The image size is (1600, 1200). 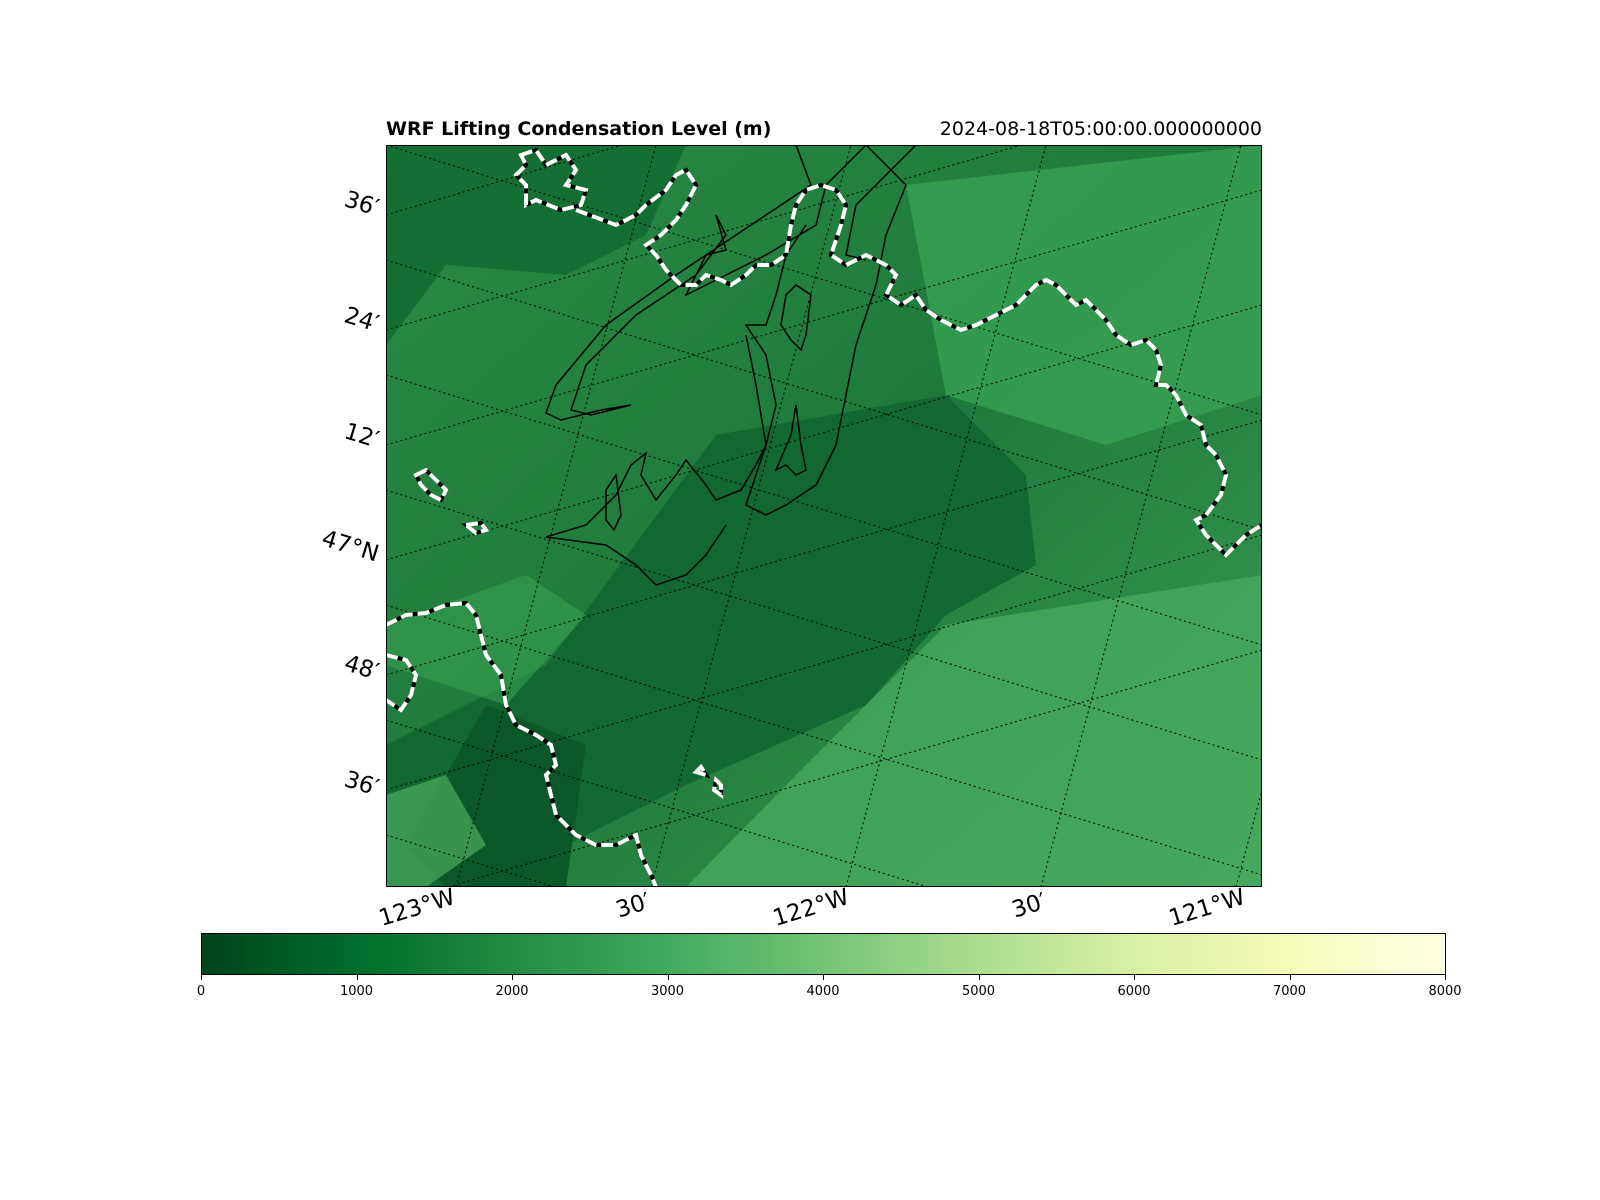 What do you see at coordinates (1207, 908) in the screenshot?
I see `lon-label: 121°W` at bounding box center [1207, 908].